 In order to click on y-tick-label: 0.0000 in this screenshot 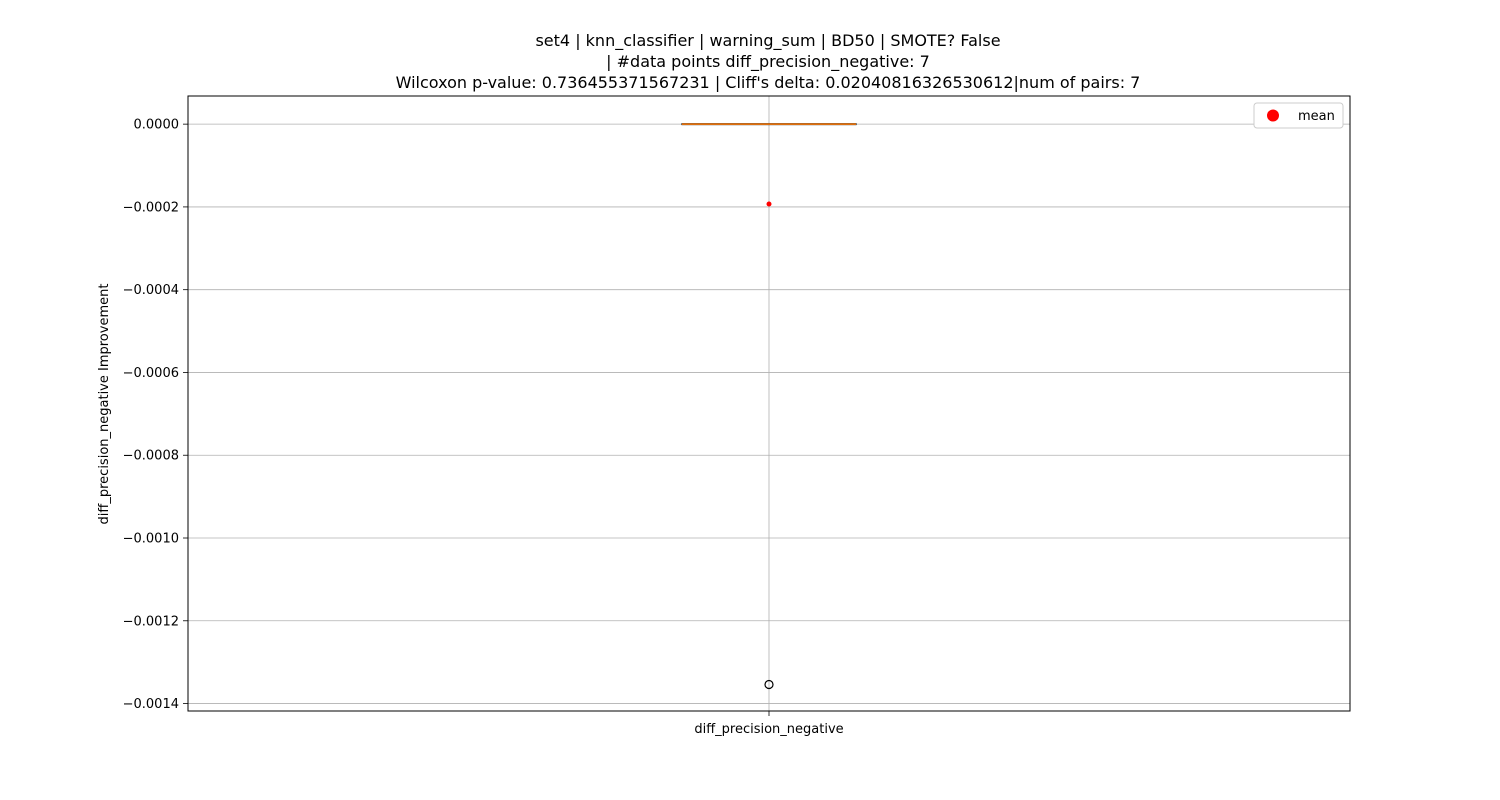, I will do `click(157, 125)`.